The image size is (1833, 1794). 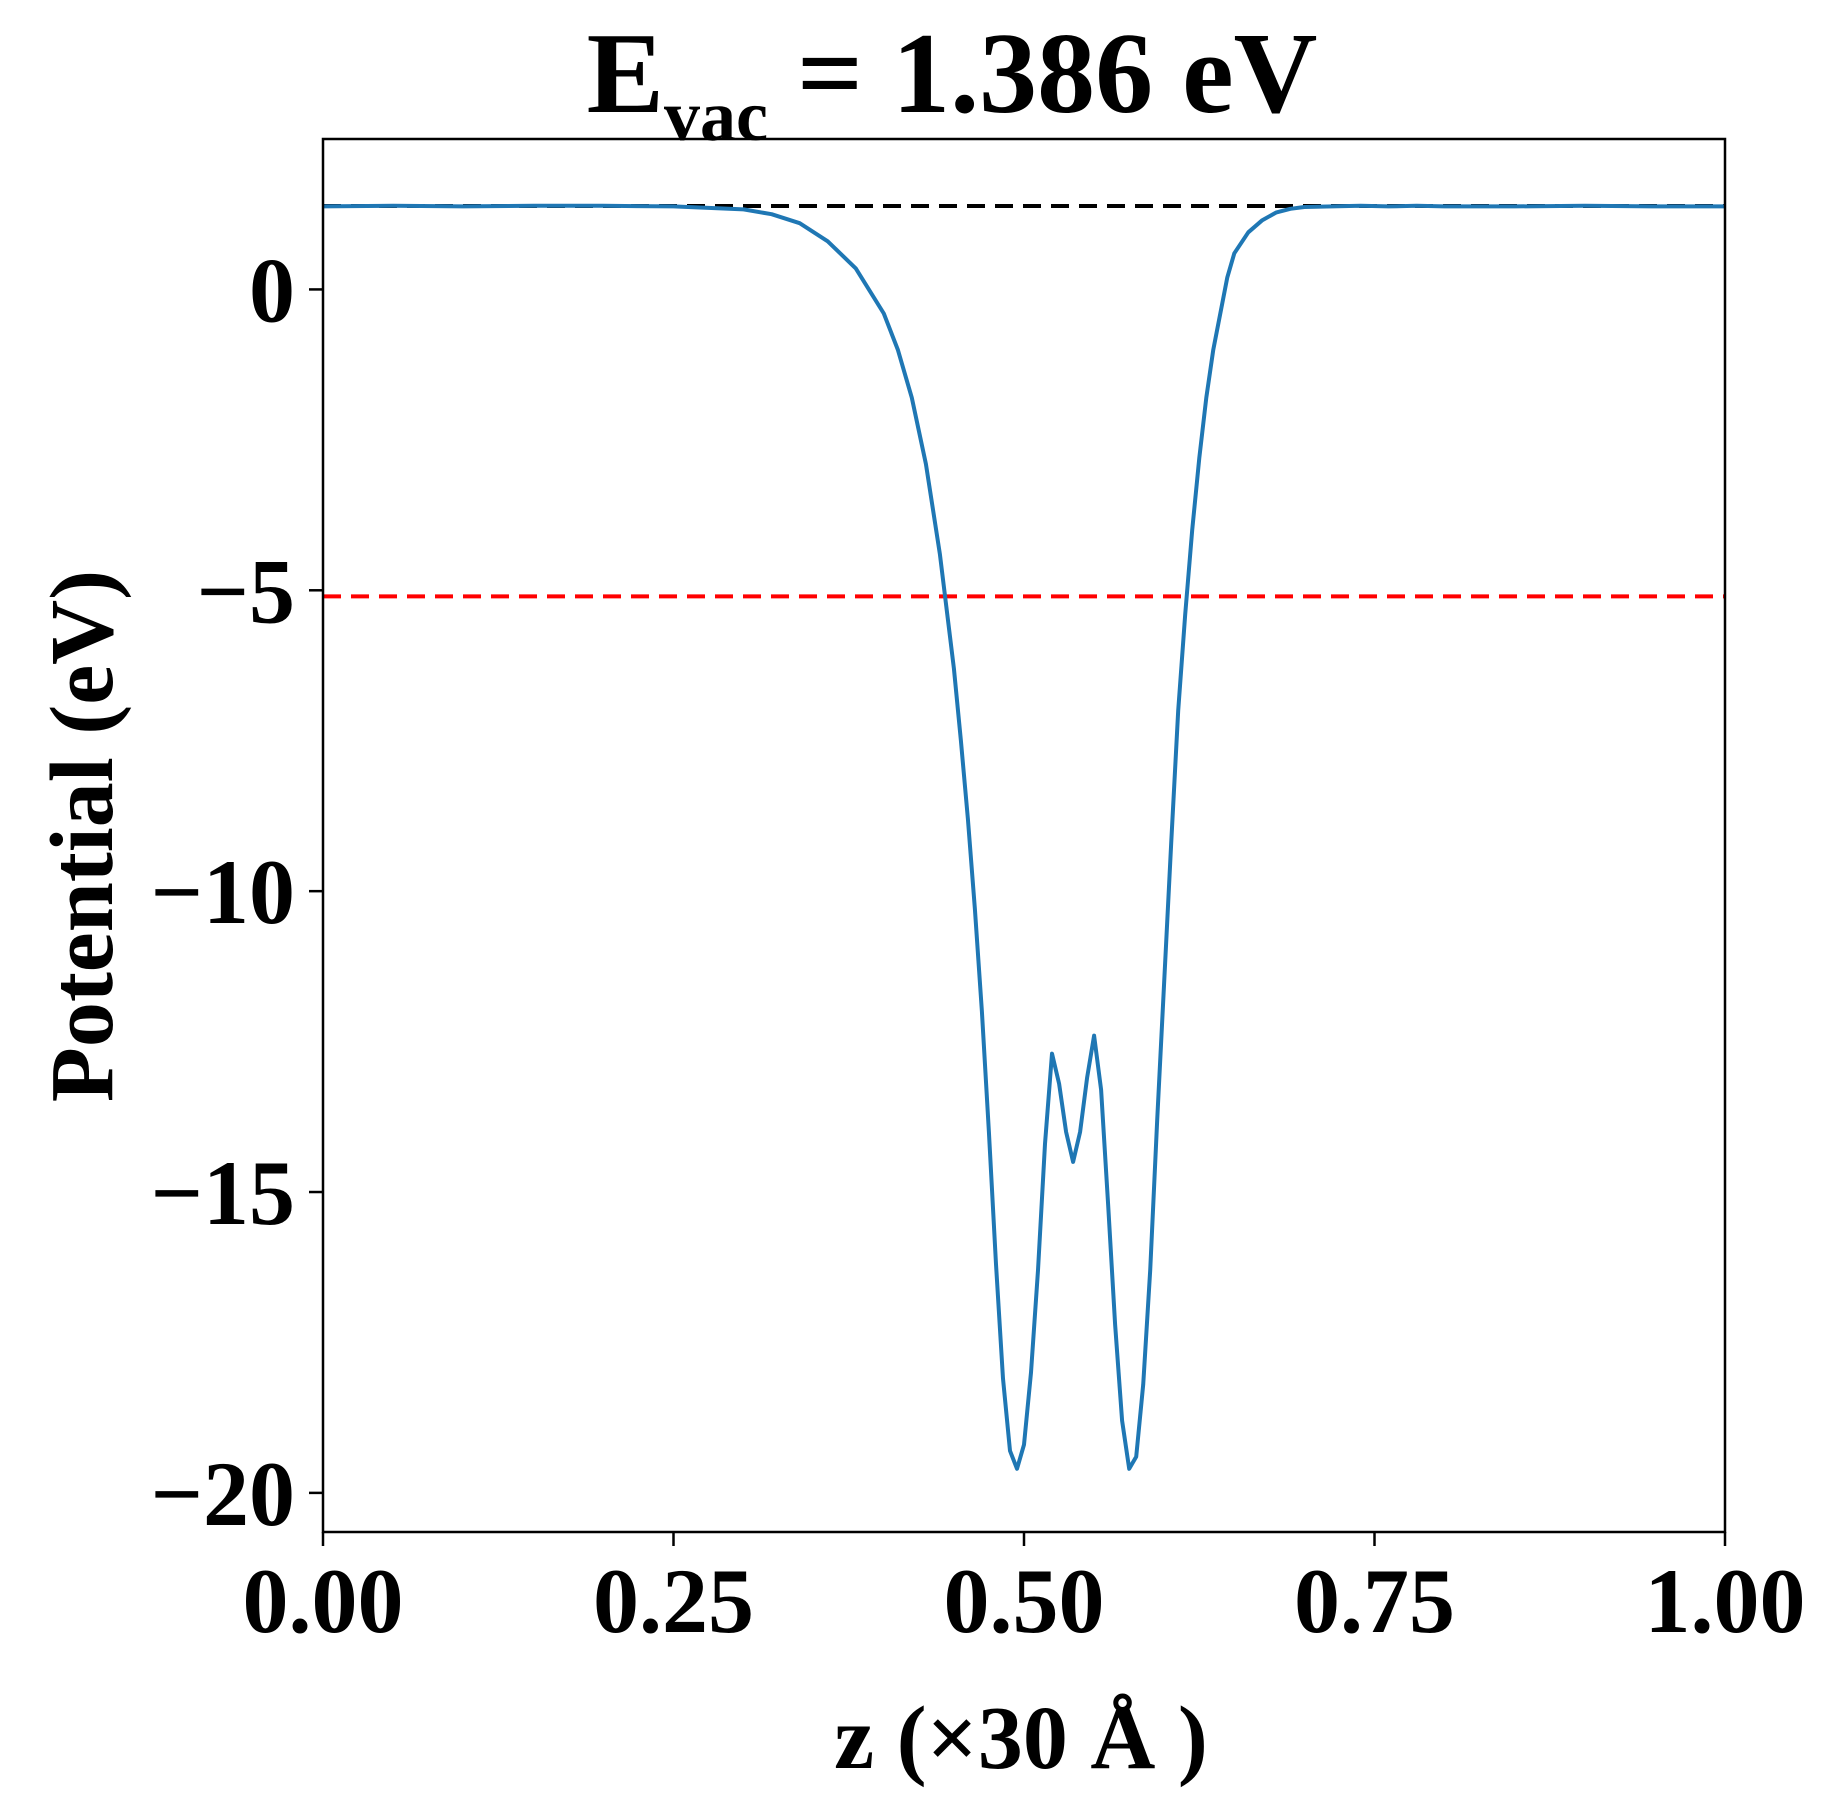 What do you see at coordinates (223, 892) in the screenshot?
I see `y-tick-label: −10` at bounding box center [223, 892].